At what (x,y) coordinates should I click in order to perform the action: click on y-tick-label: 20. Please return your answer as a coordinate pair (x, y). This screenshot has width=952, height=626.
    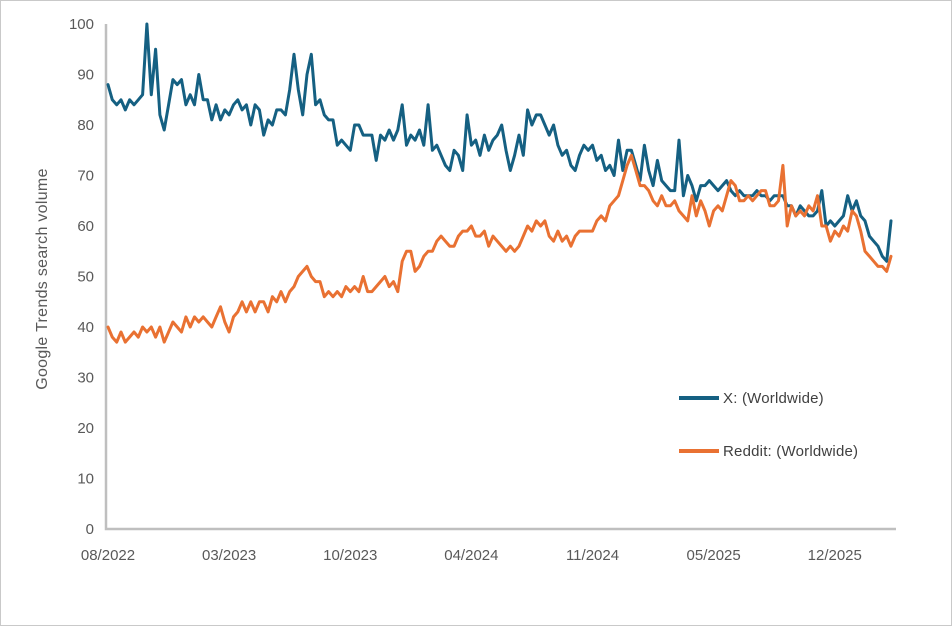
    Looking at the image, I should click on (85, 428).